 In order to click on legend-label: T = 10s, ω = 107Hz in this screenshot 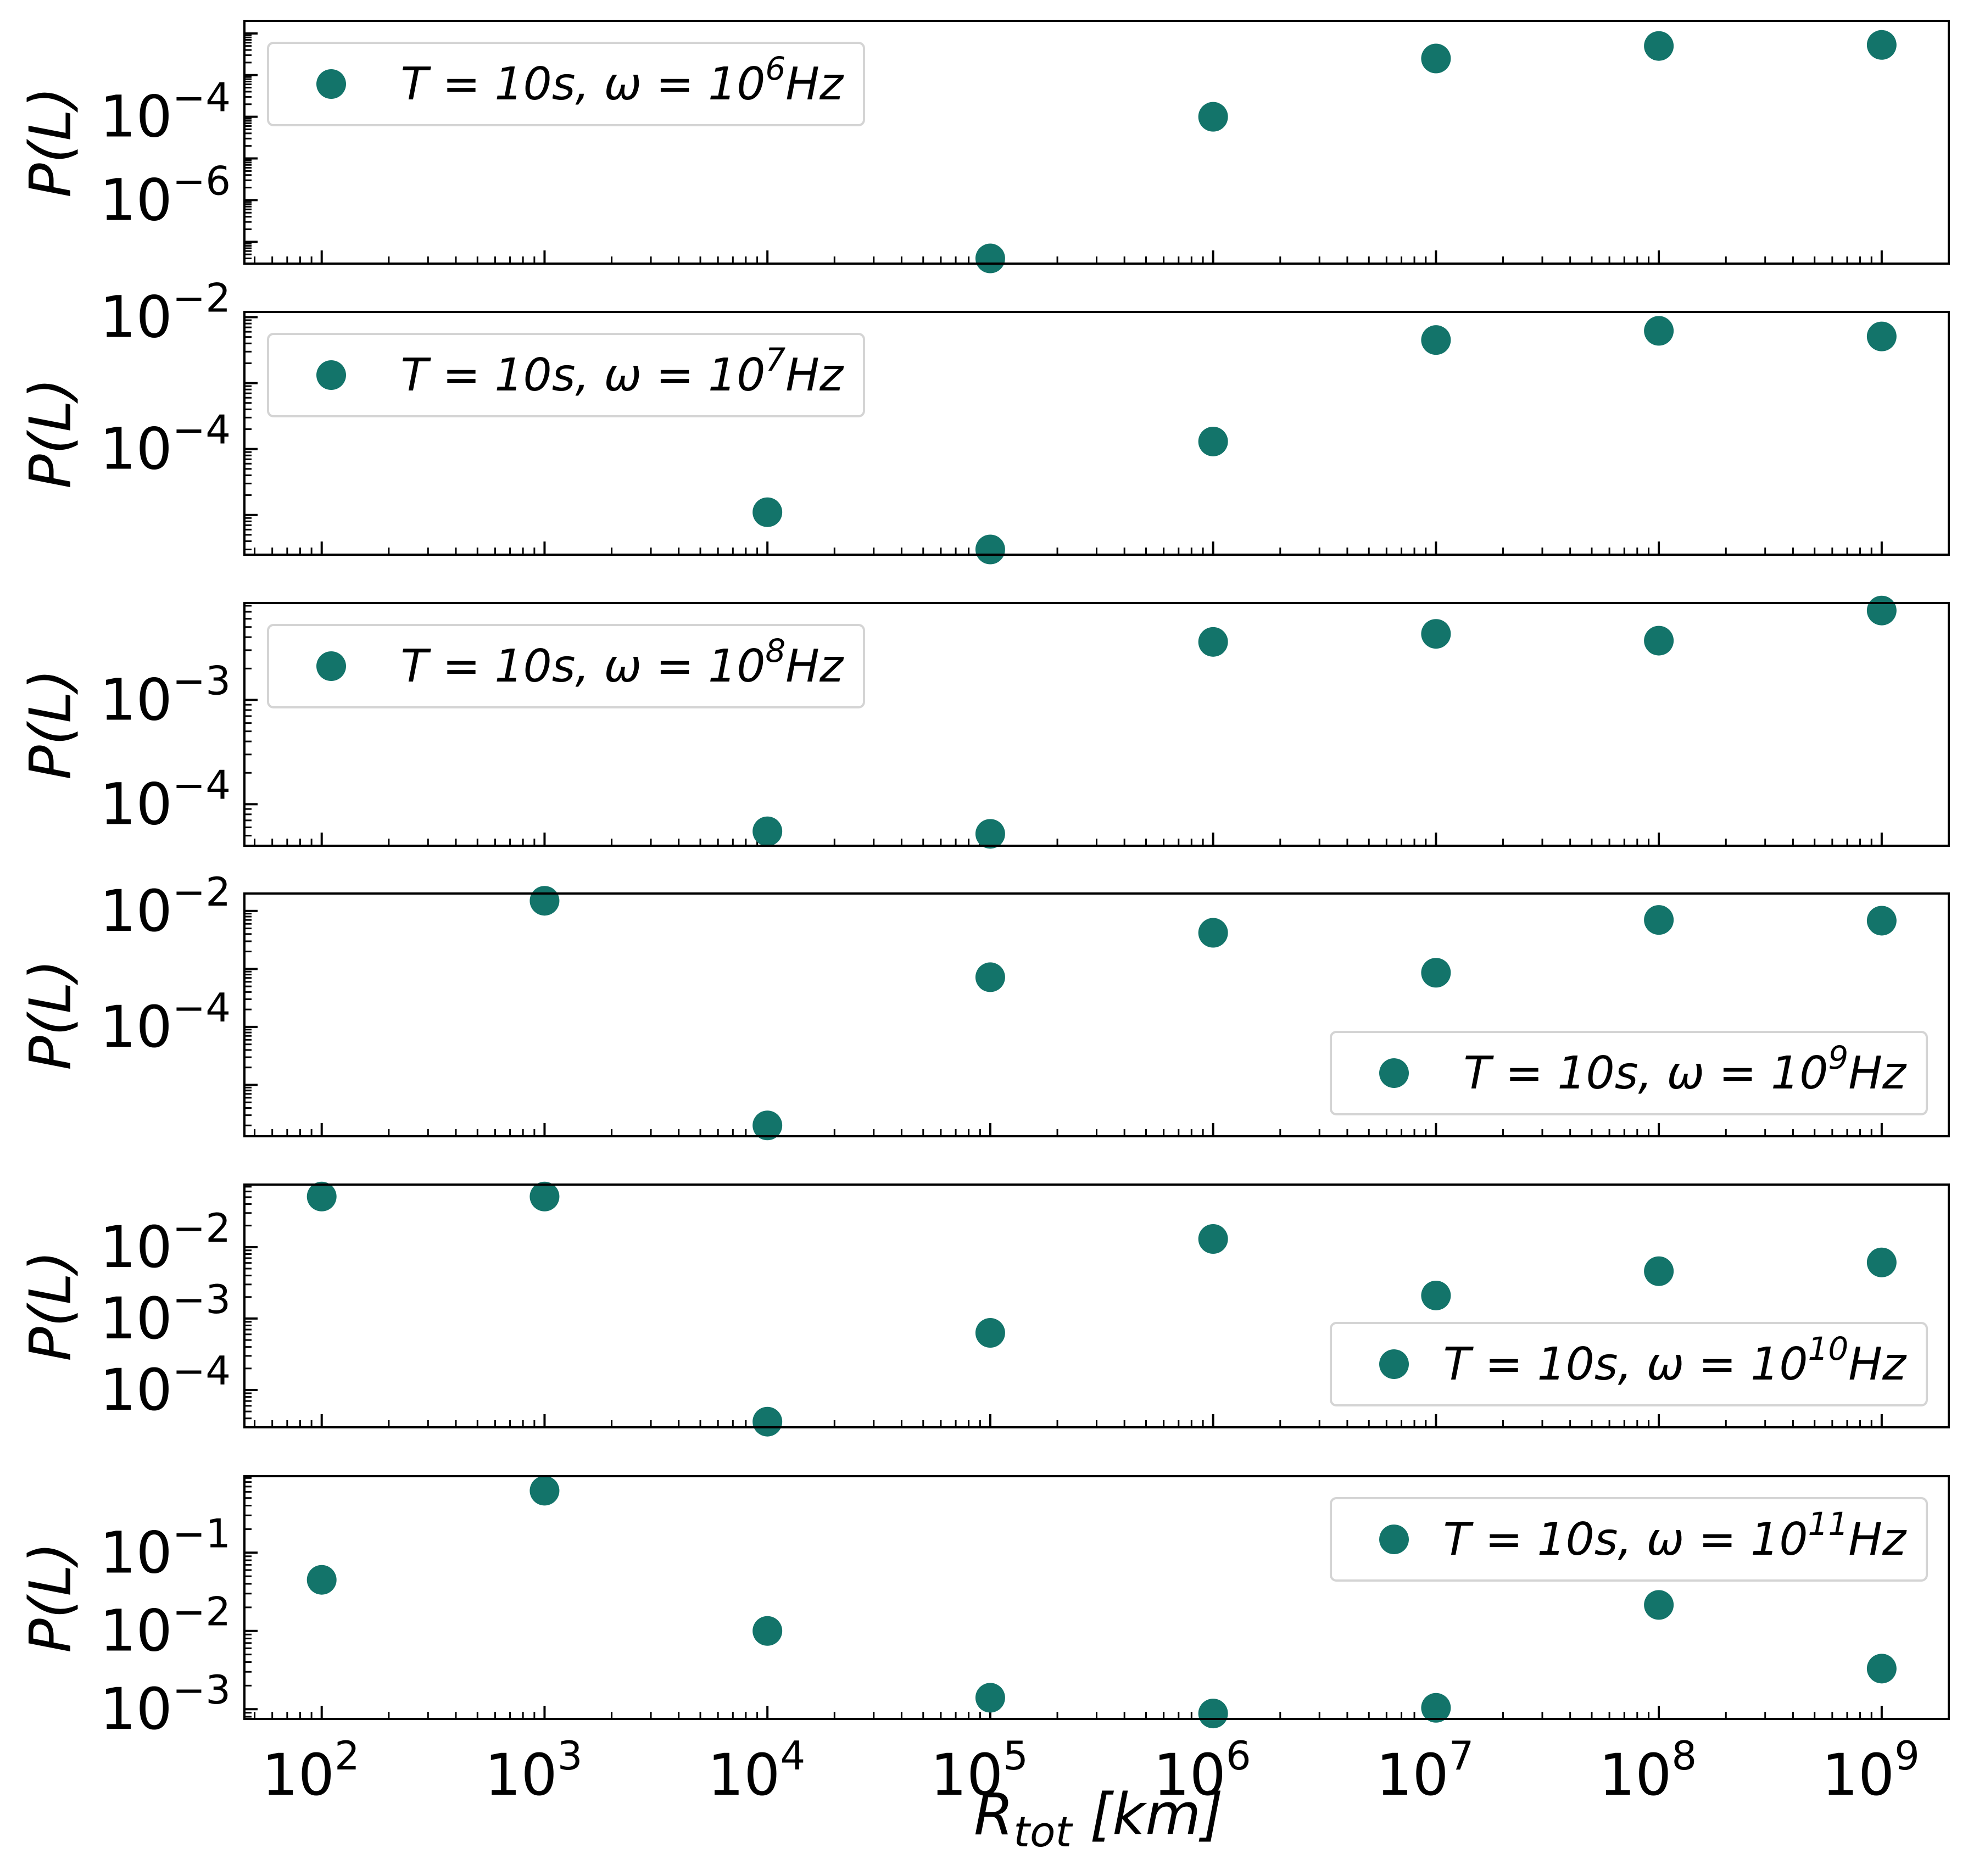, I will do `click(622, 371)`.